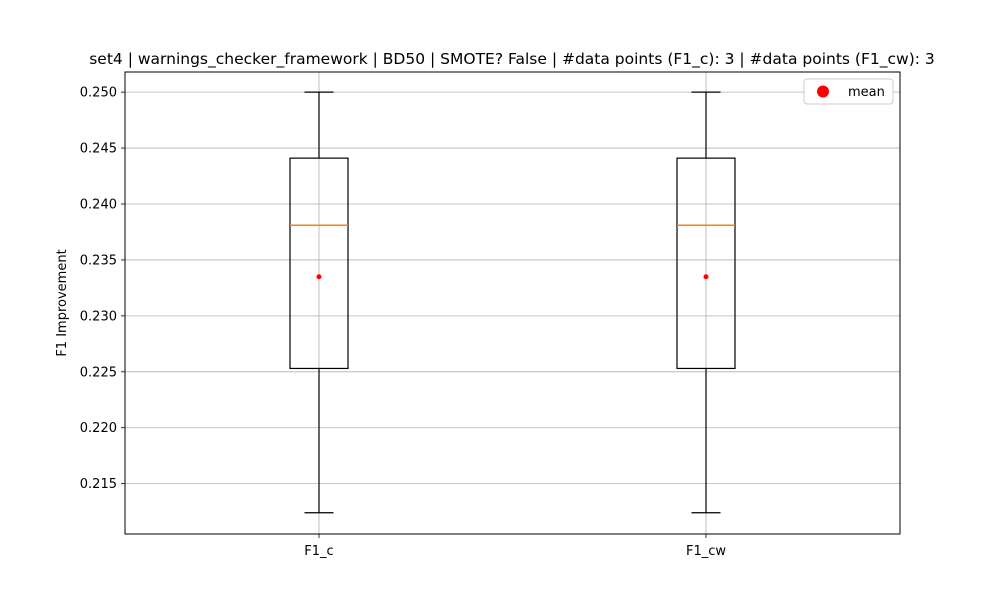 This screenshot has height=600, width=1000. What do you see at coordinates (706, 551) in the screenshot?
I see `x-tick-label: F1_cw` at bounding box center [706, 551].